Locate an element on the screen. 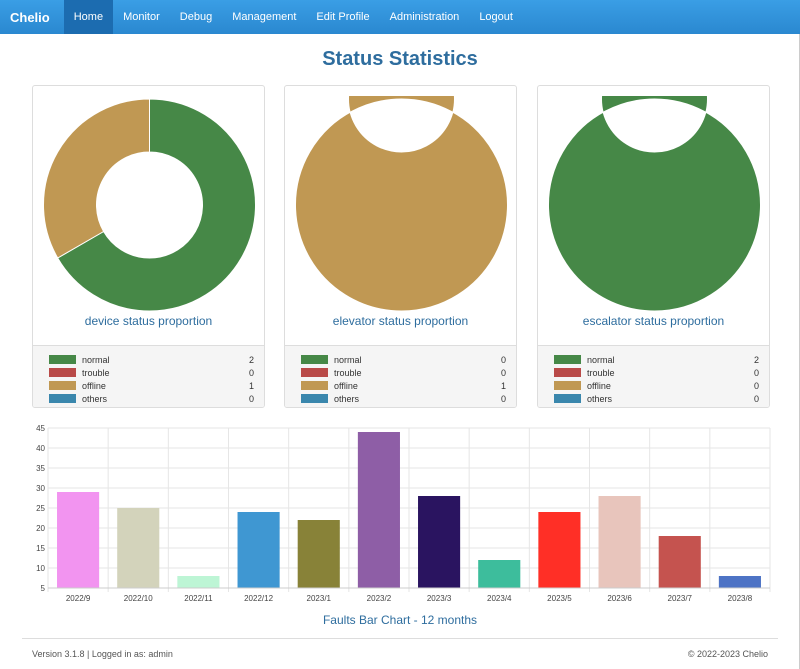 The width and height of the screenshot is (800, 669). y-tick-label: 40 is located at coordinates (40, 448).